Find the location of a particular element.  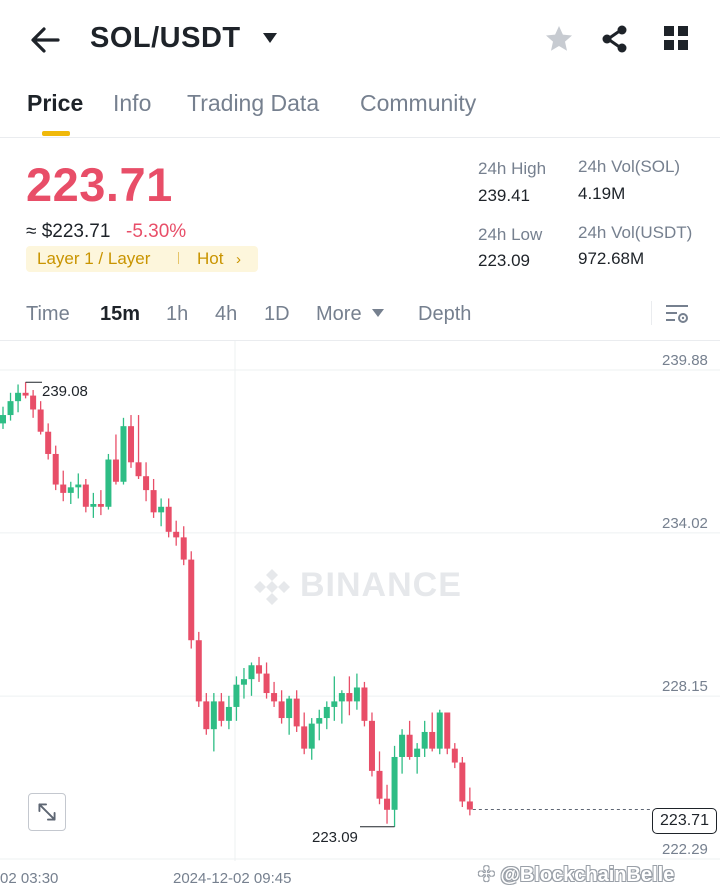

time-axis-label: 02 03:30 is located at coordinates (29, 878).